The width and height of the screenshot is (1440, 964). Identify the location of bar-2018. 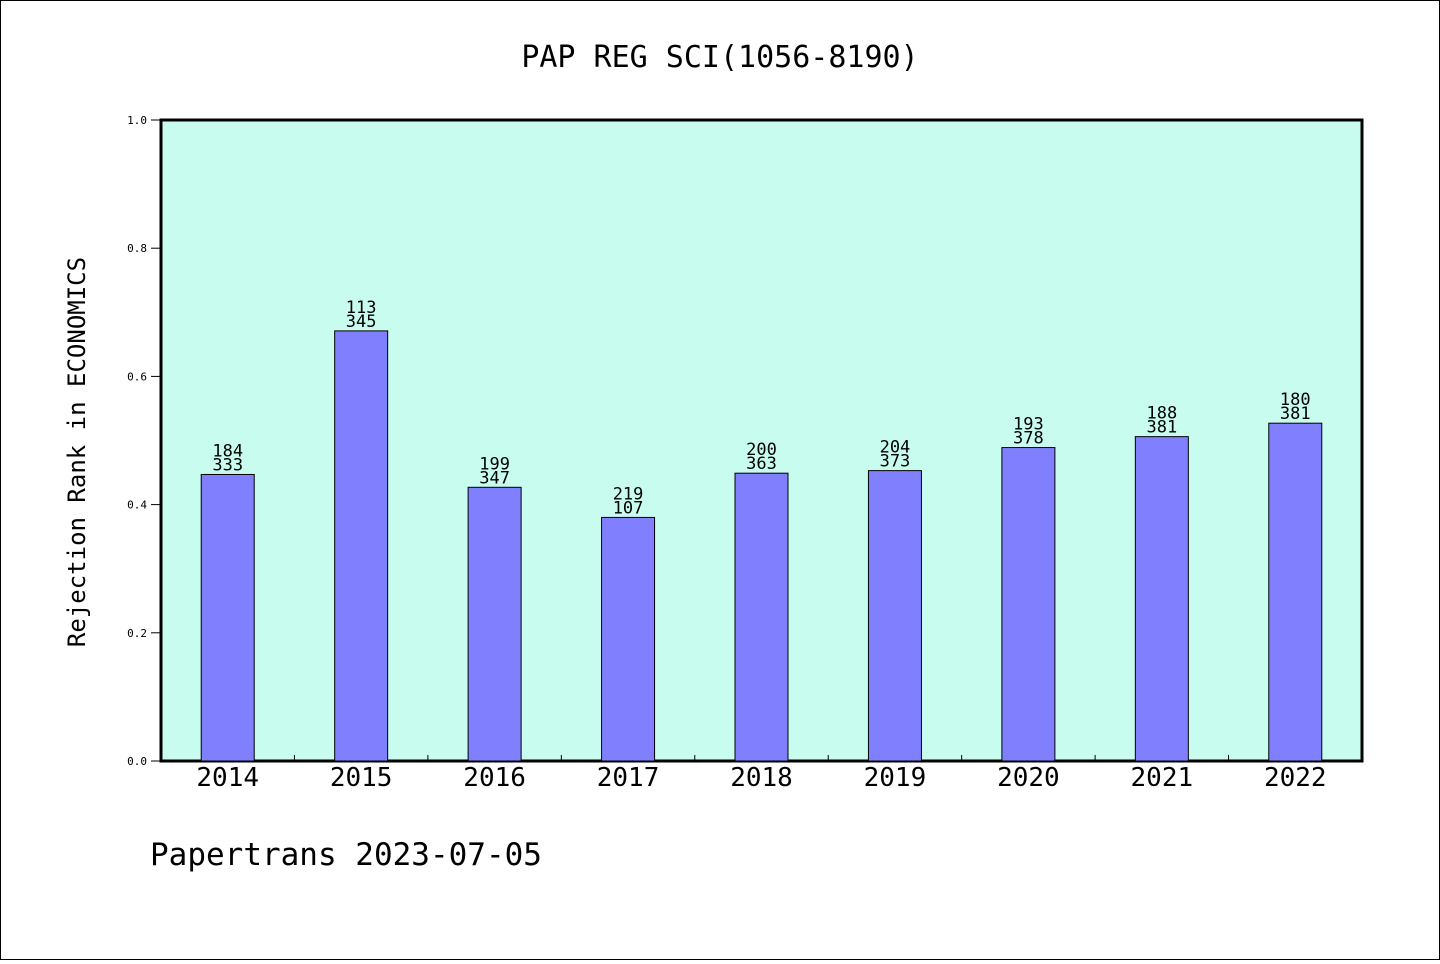
(761, 617).